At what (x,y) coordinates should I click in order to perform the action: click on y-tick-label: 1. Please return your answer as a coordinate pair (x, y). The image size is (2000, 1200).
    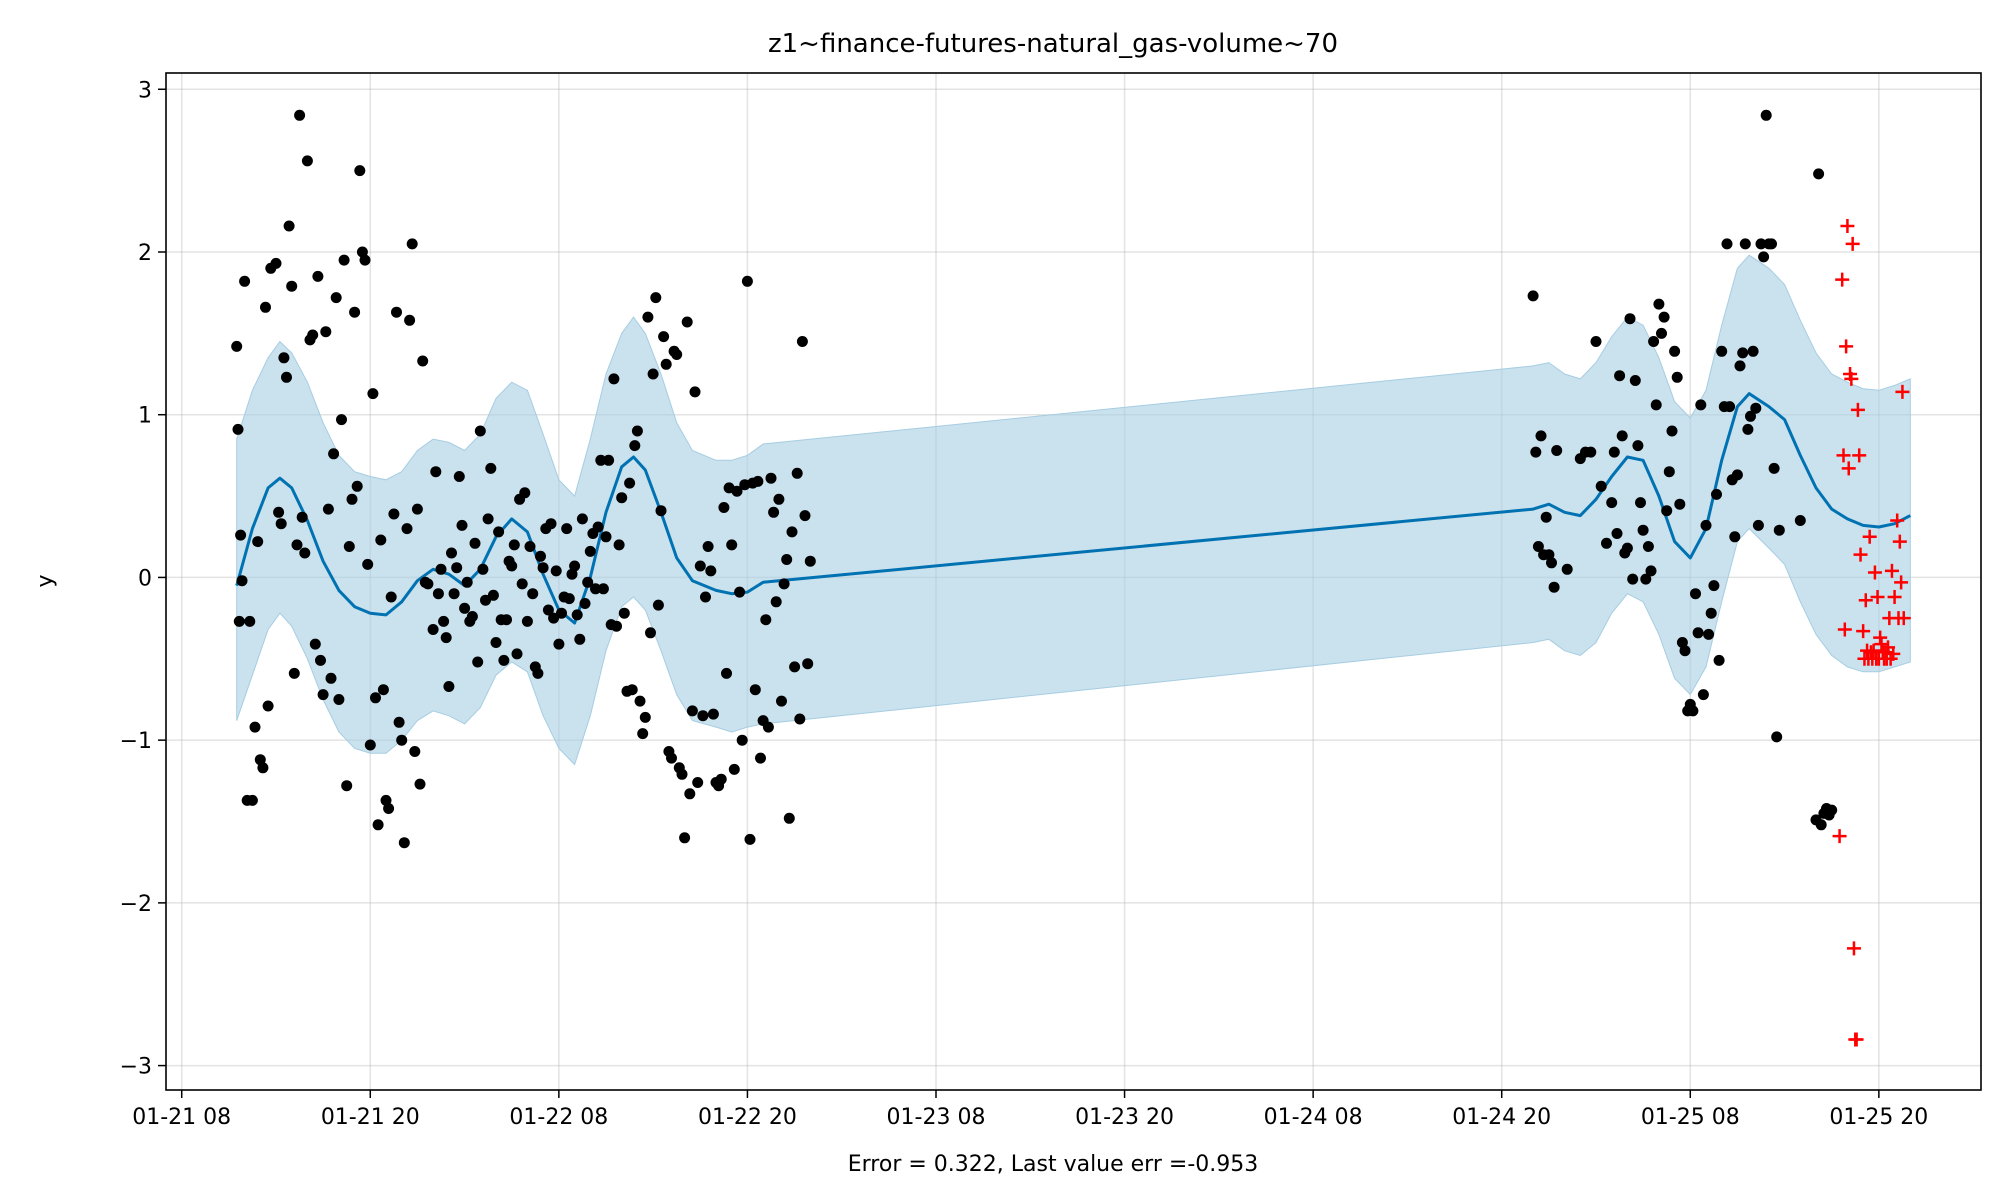
    Looking at the image, I should click on (145, 416).